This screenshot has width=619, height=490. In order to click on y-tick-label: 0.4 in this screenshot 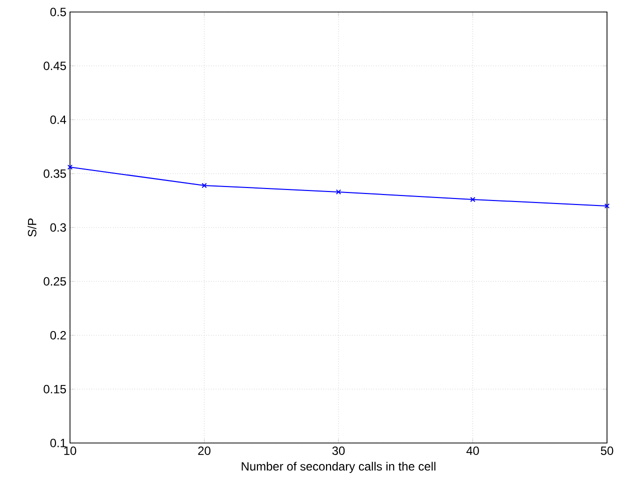, I will do `click(58, 120)`.